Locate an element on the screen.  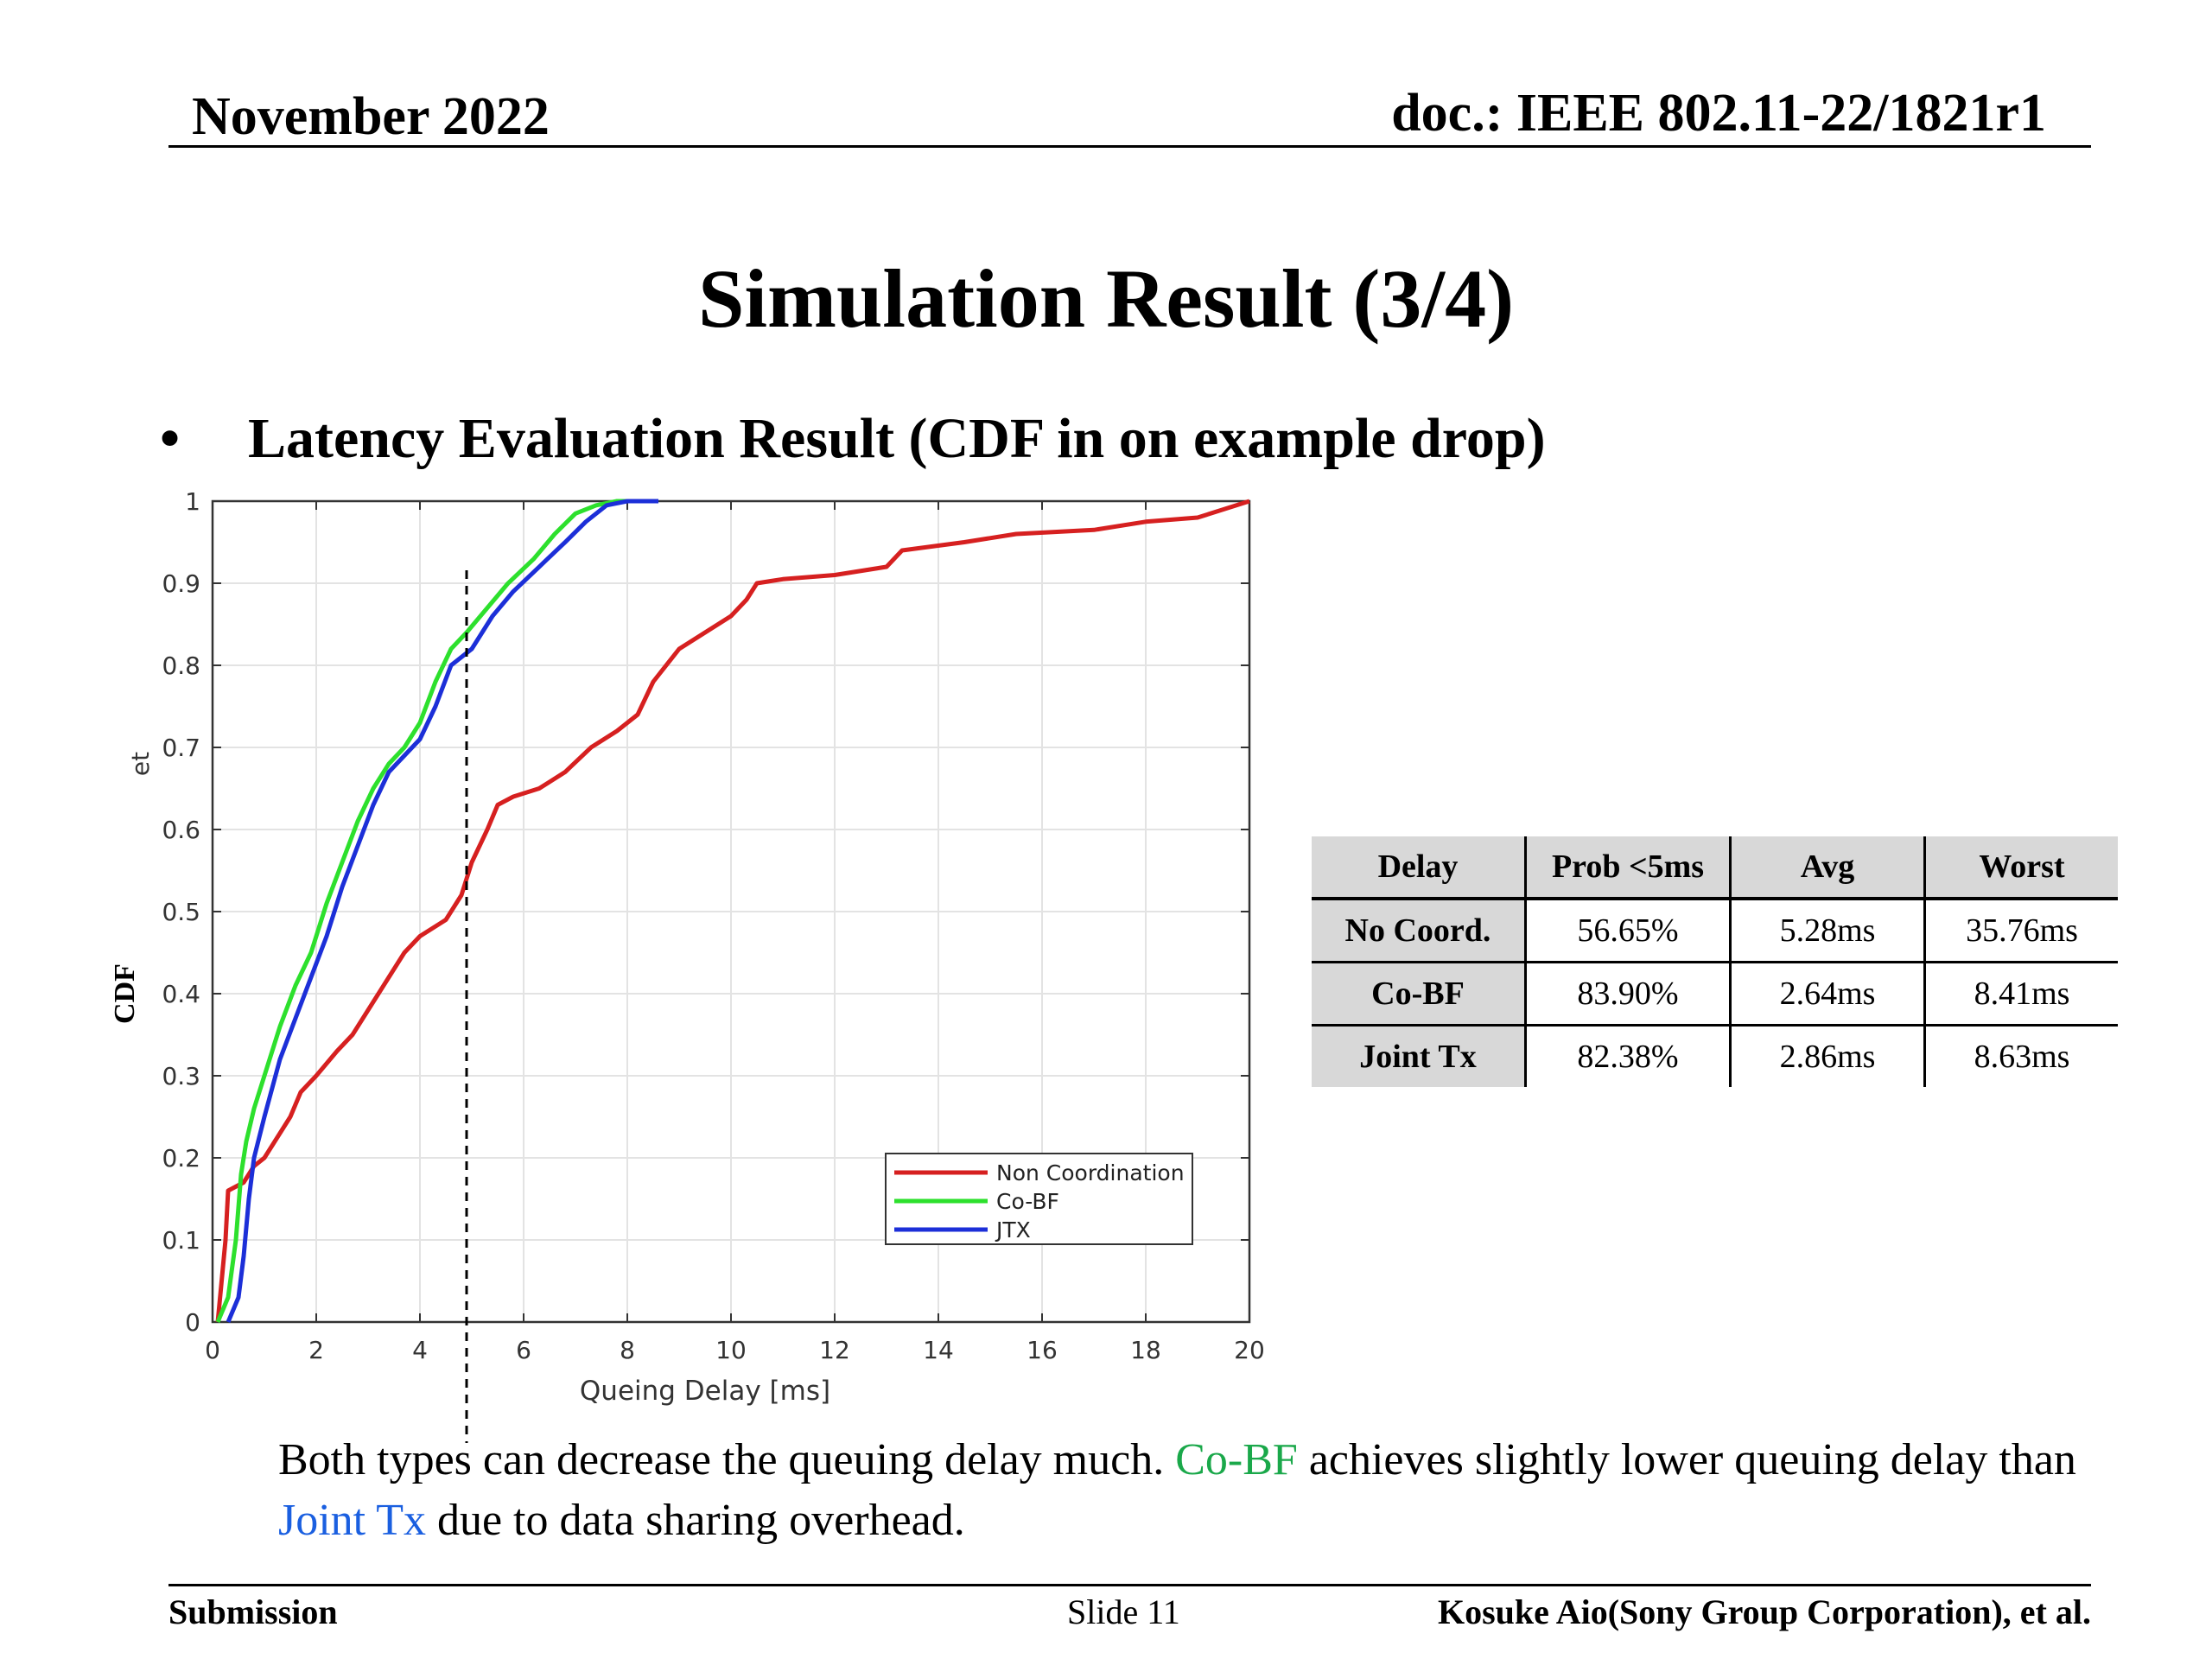
y-tick-label: 1 is located at coordinates (192, 502).